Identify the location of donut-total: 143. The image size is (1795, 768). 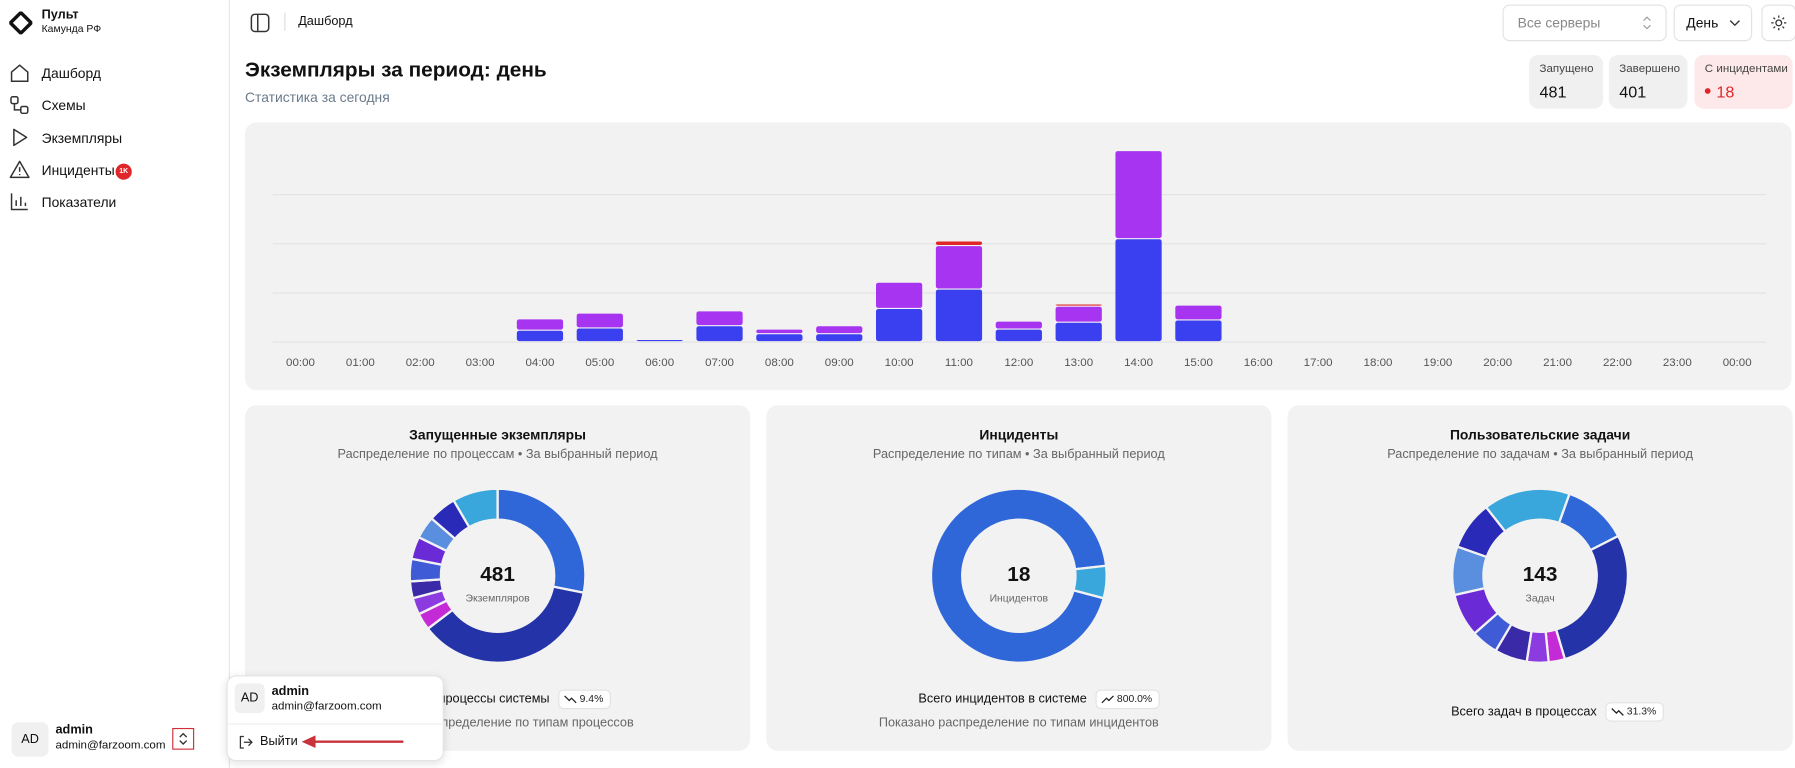
(1540, 574).